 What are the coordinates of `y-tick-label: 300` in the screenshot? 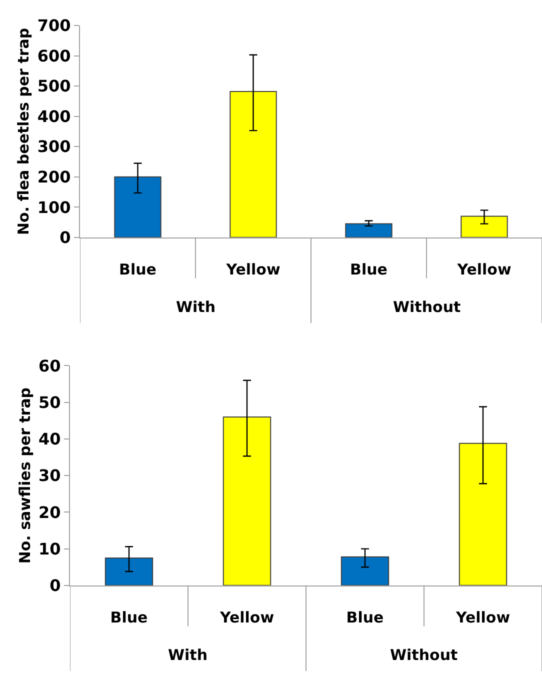 It's located at (54, 146).